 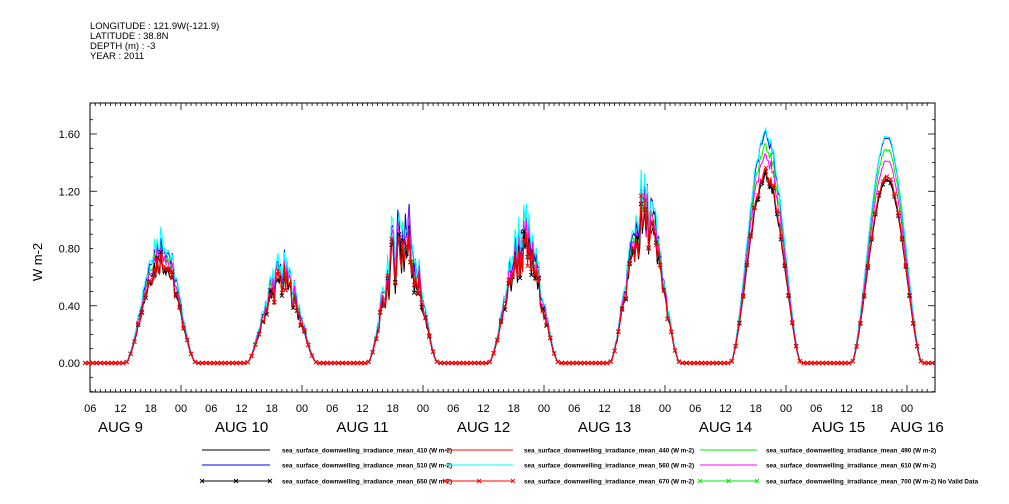 What do you see at coordinates (69, 192) in the screenshot?
I see `y-tick-label: 1.20` at bounding box center [69, 192].